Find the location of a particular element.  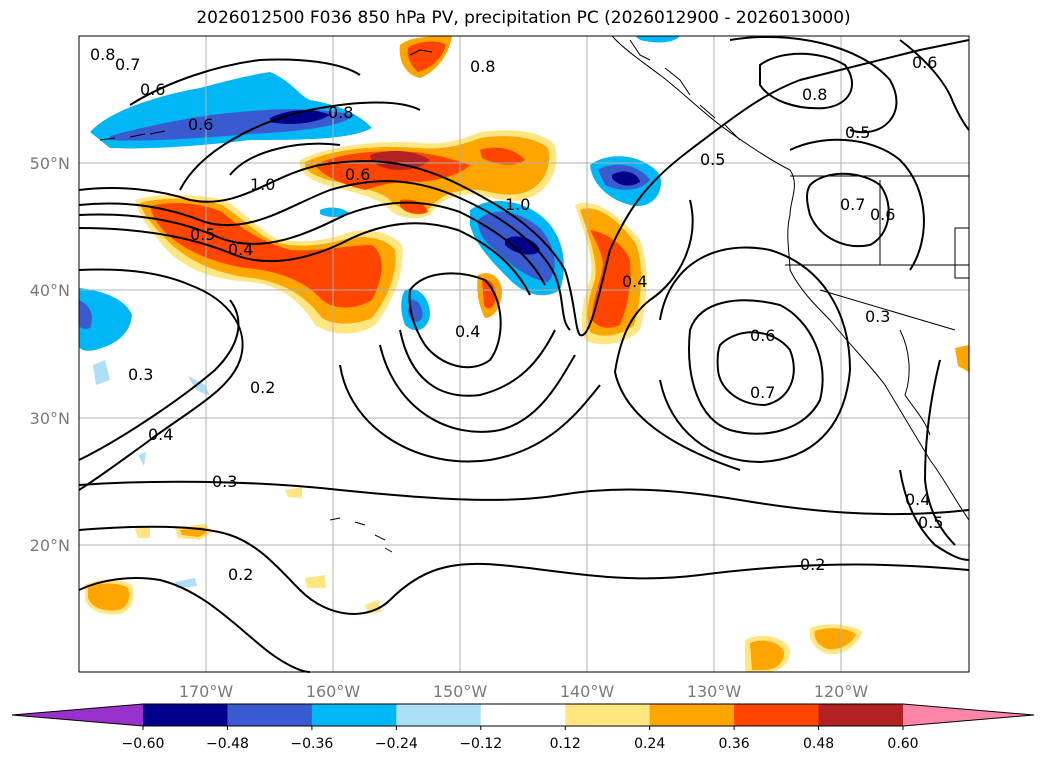

colorbar-tick-label: 0.12 is located at coordinates (565, 744).